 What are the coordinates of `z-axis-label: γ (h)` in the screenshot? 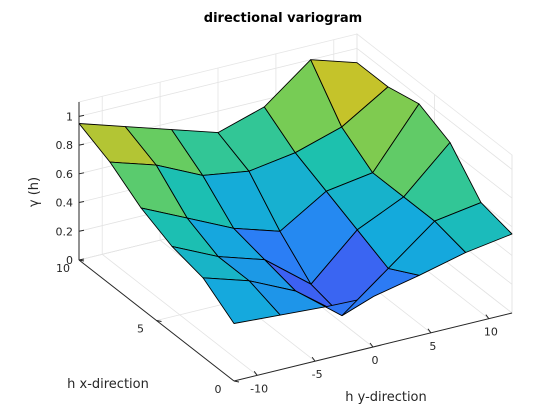 It's located at (34, 192).